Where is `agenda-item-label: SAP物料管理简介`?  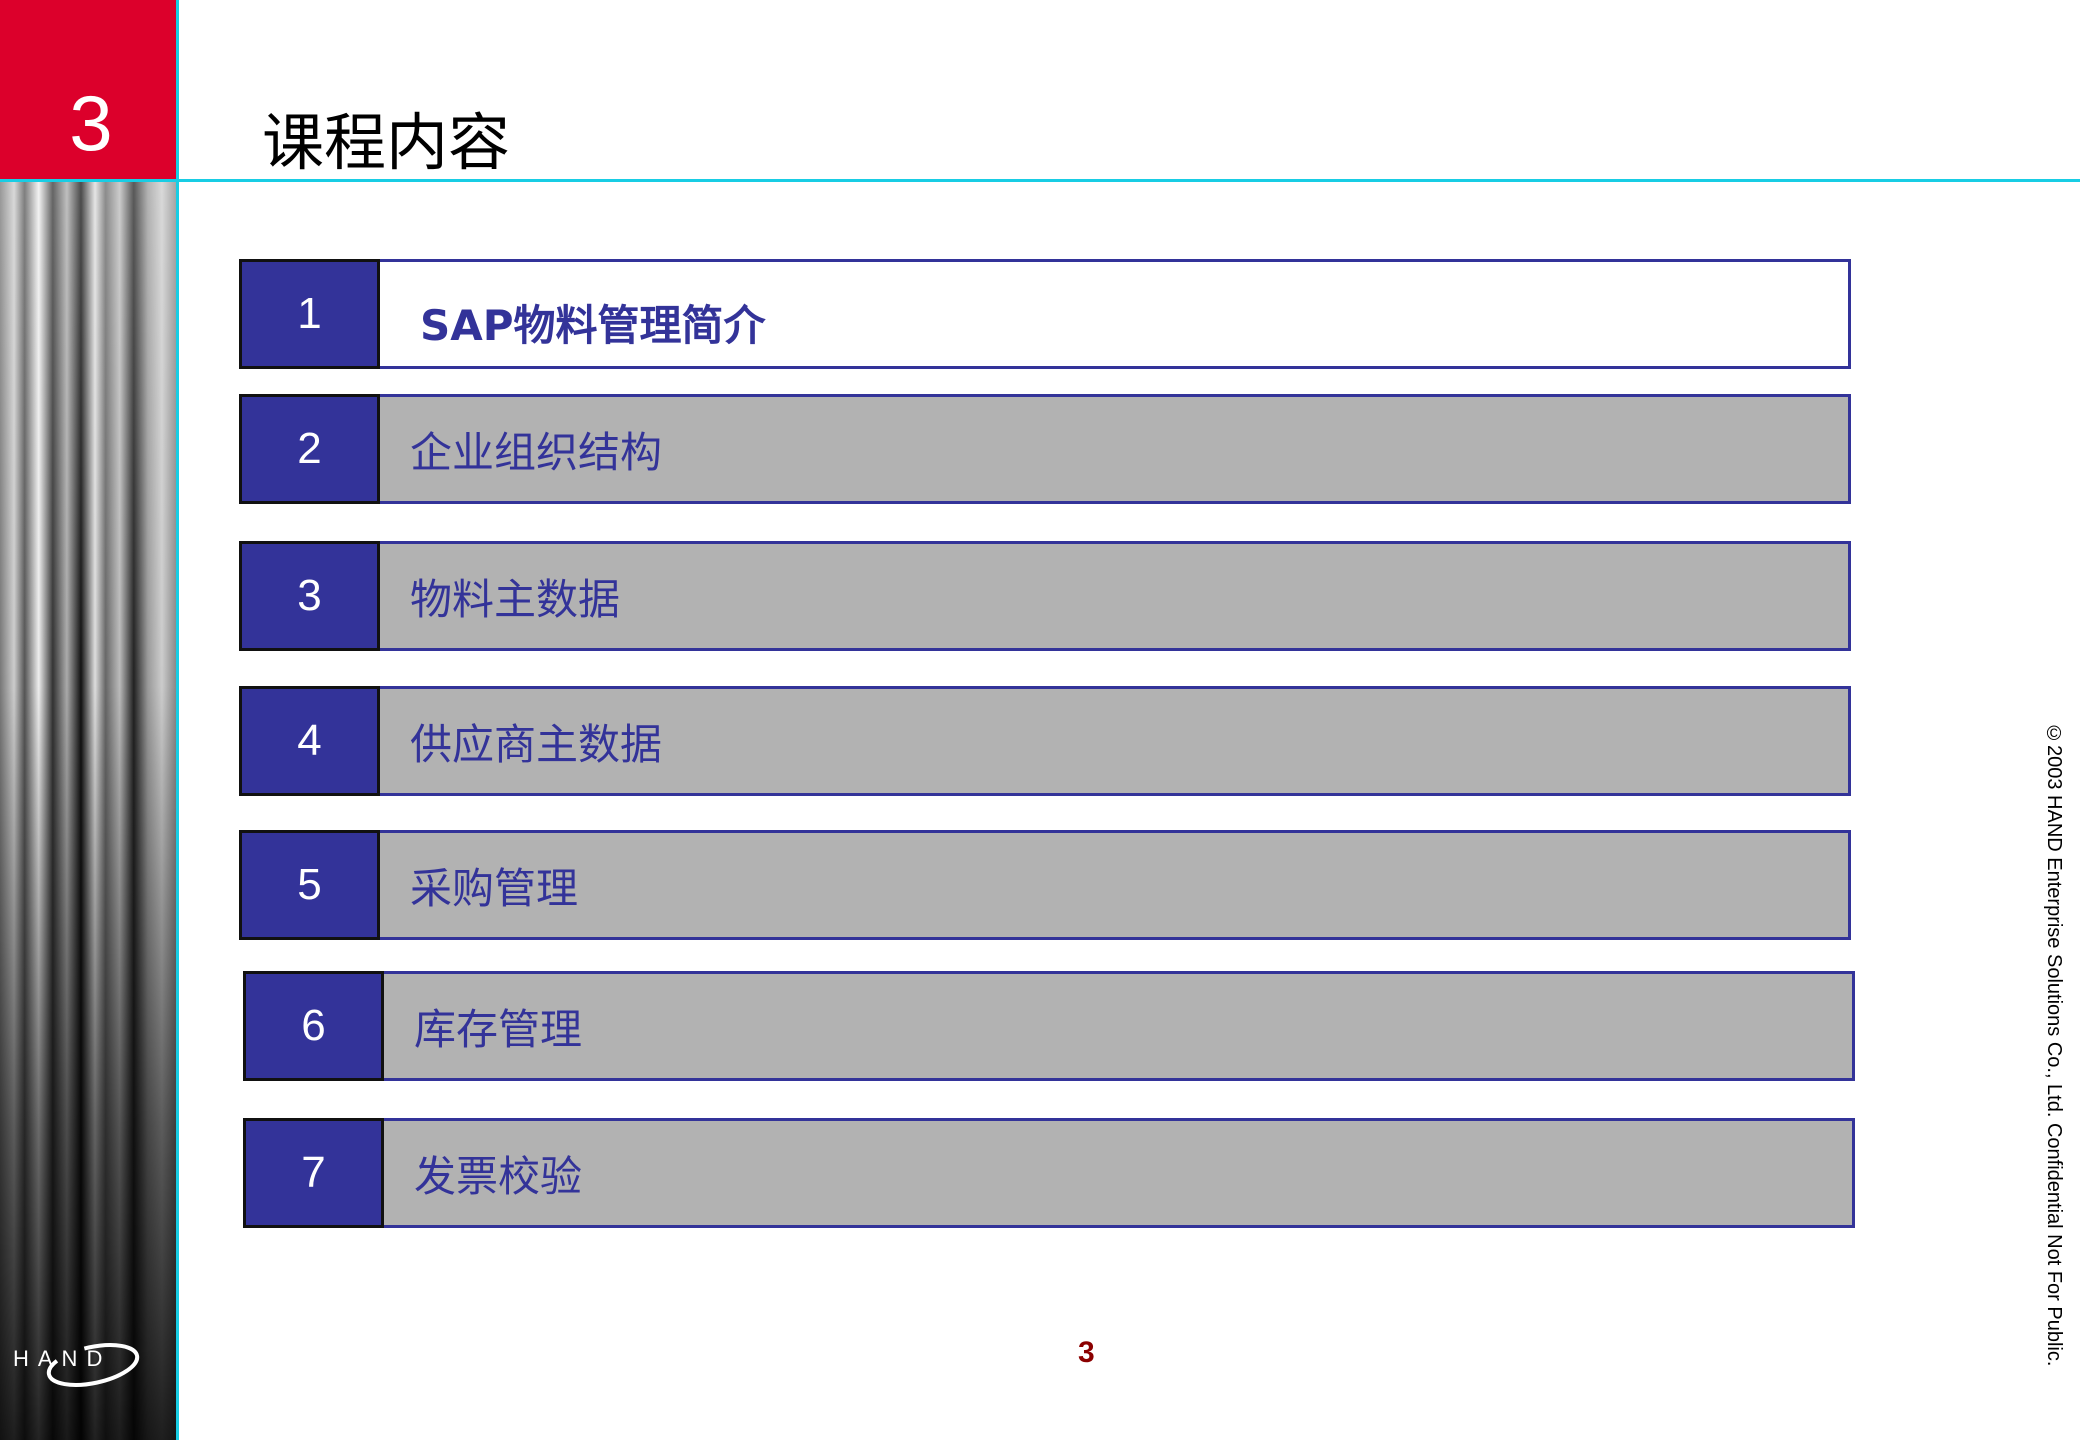 agenda-item-label: SAP物料管理简介 is located at coordinates (593, 325).